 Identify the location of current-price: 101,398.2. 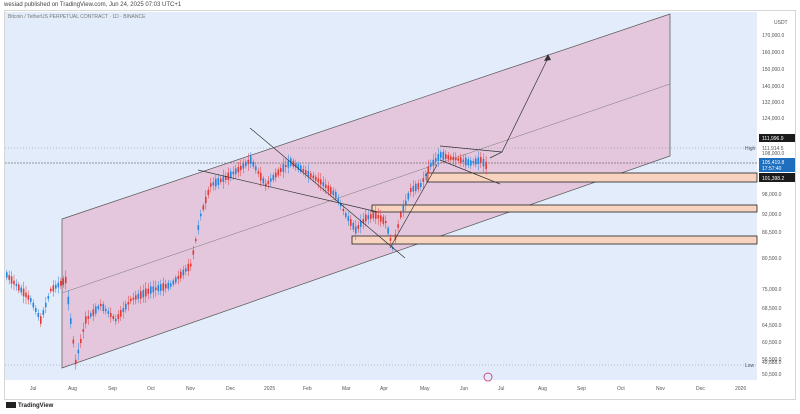
(773, 179).